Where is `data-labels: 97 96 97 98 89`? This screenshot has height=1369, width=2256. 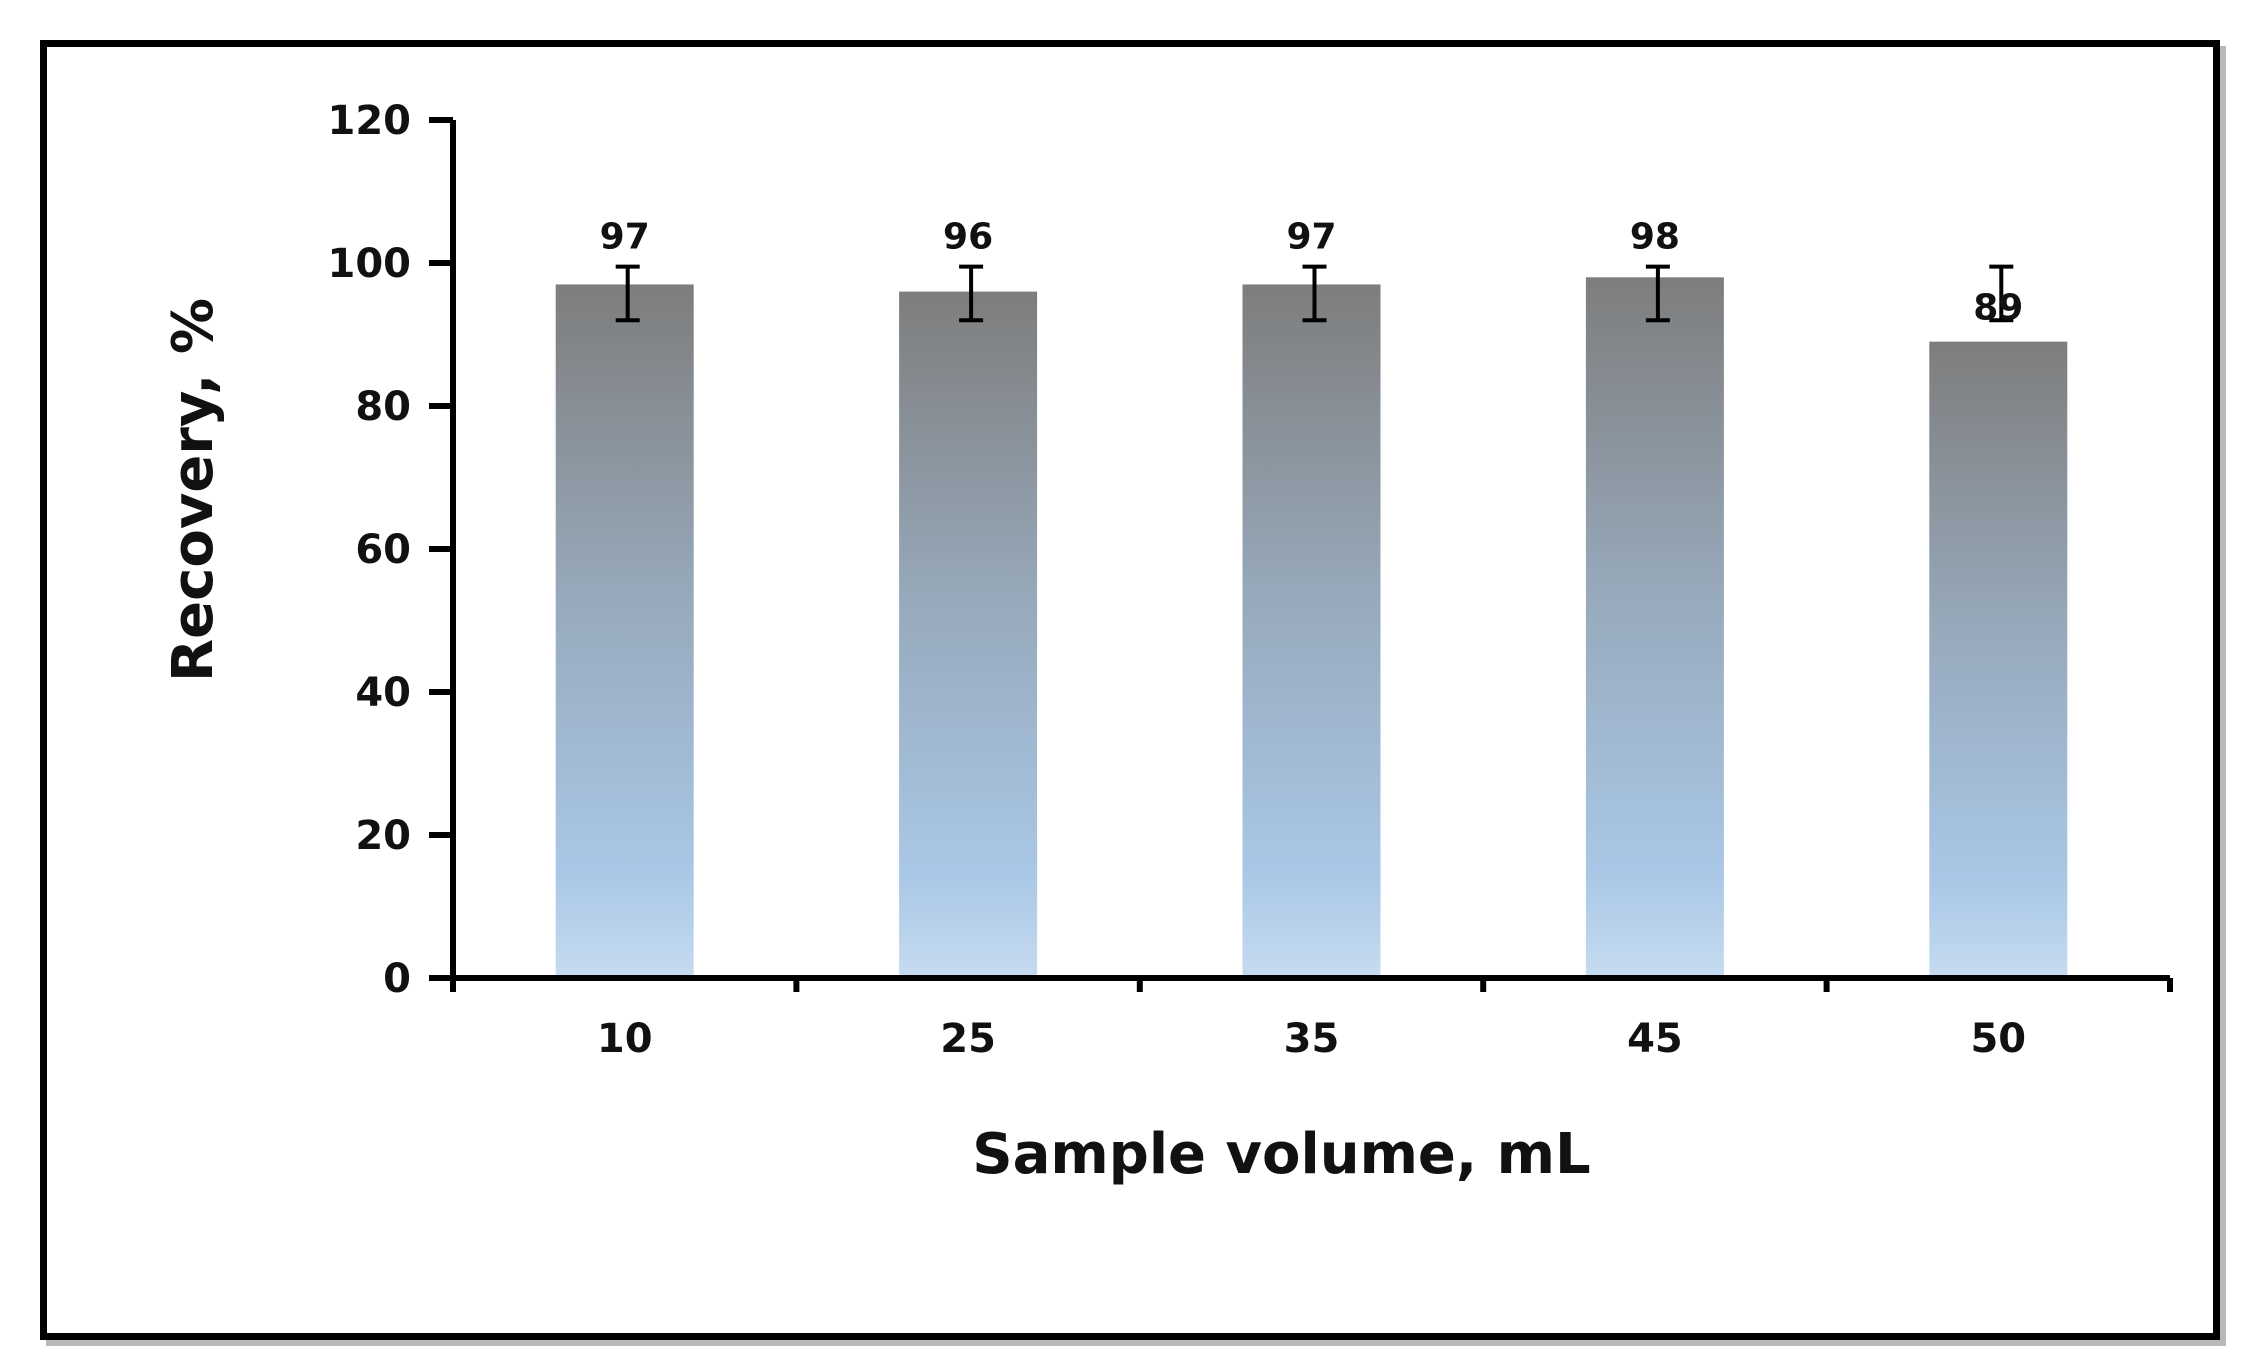
data-labels: 97 96 97 98 89 is located at coordinates (1312, 273).